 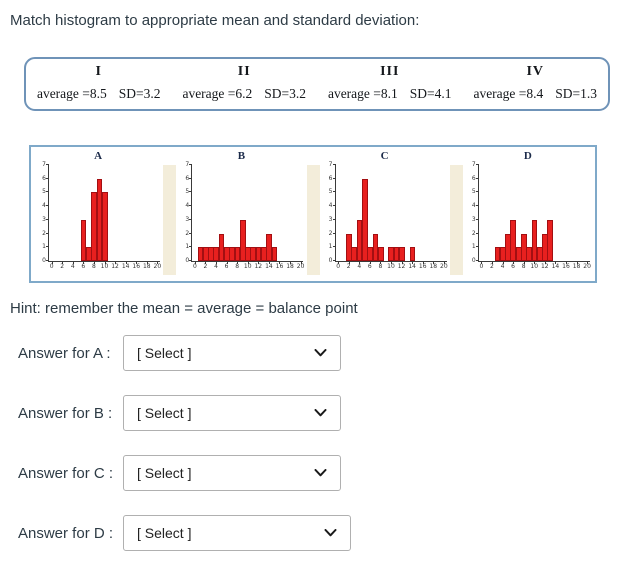 What do you see at coordinates (232, 413) in the screenshot?
I see `answer-select-b: [ Select ]` at bounding box center [232, 413].